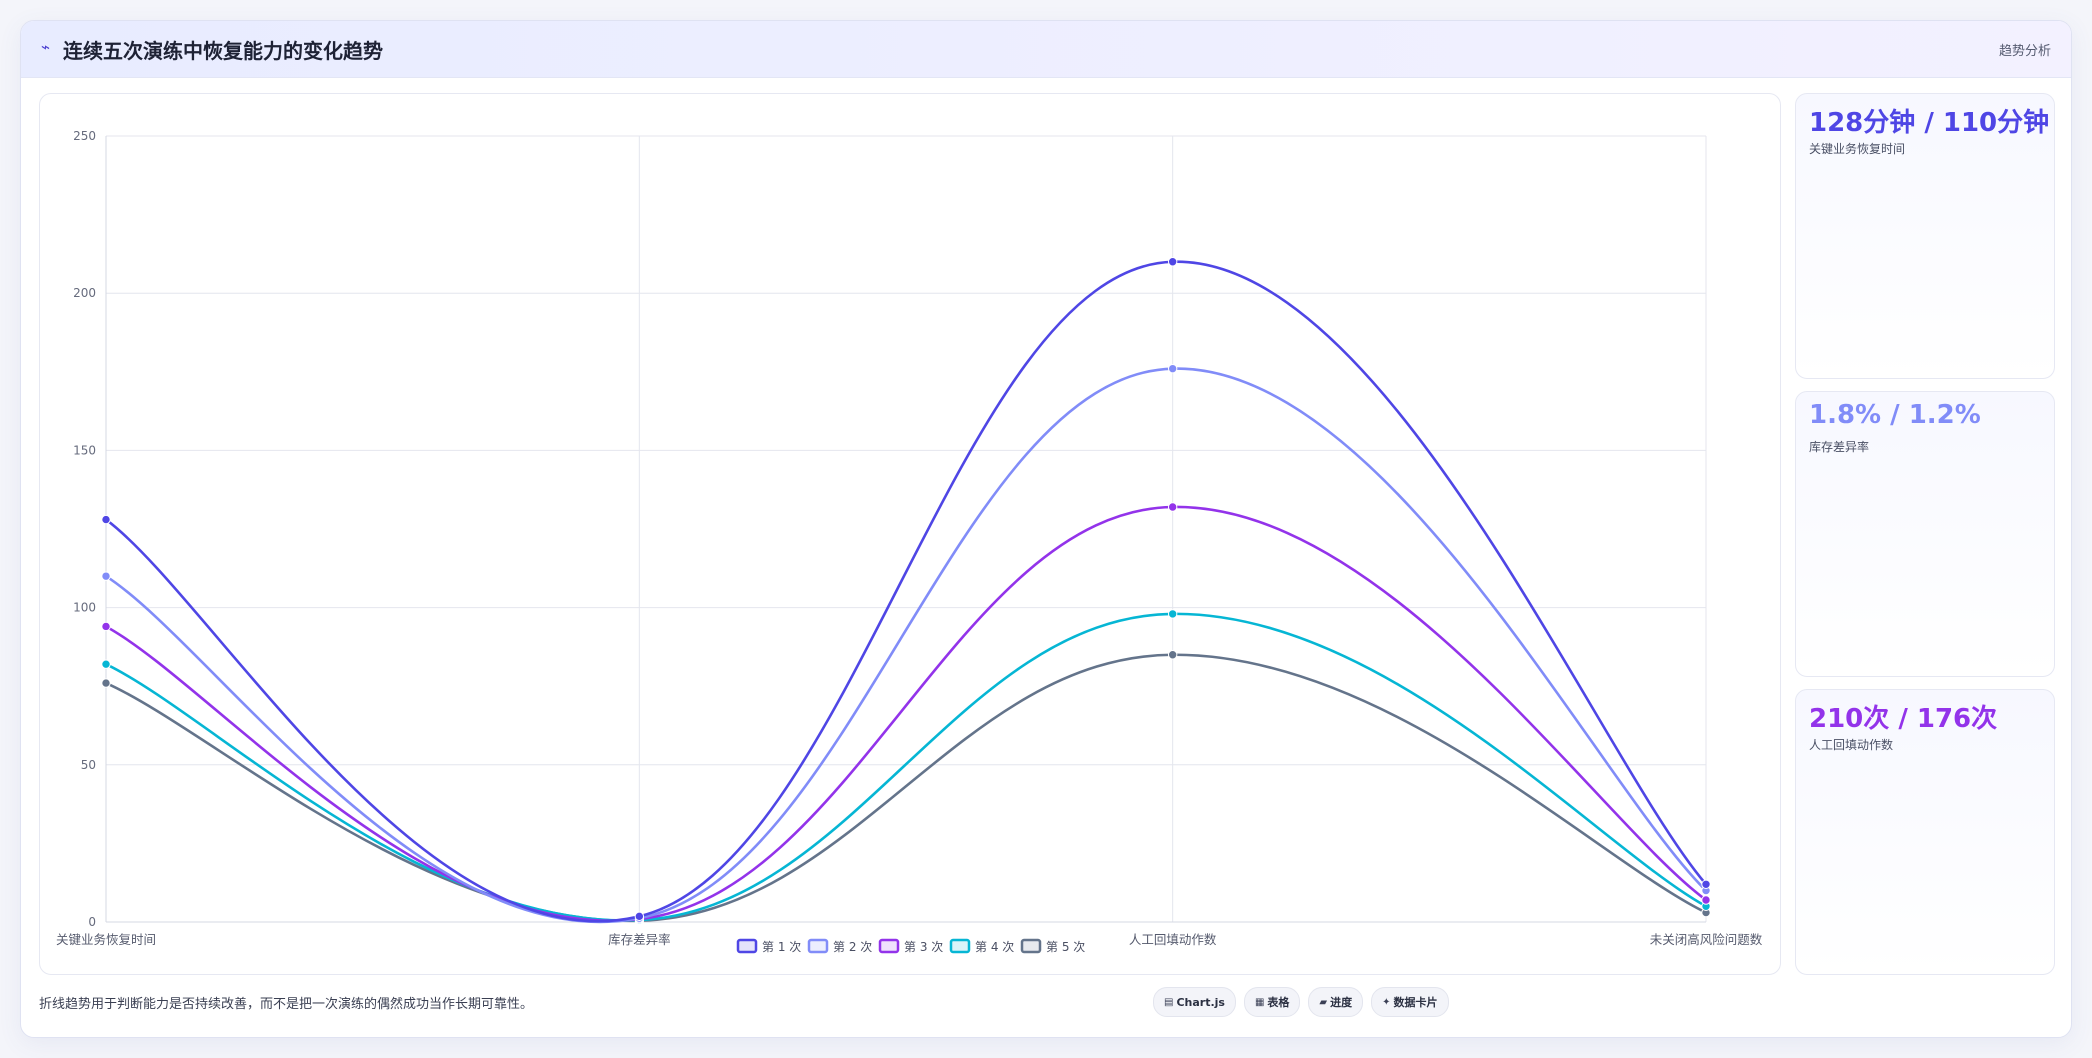 The image size is (2092, 1058). Describe the element at coordinates (1851, 745) in the screenshot. I see `stat-label: 人工回填动作数` at that location.